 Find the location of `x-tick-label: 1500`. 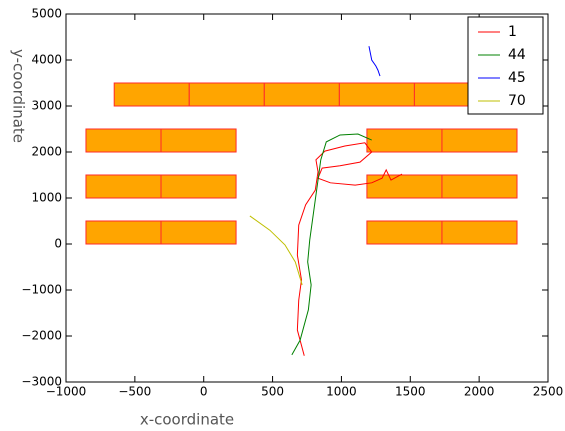

x-tick-label: 1500 is located at coordinates (410, 392).